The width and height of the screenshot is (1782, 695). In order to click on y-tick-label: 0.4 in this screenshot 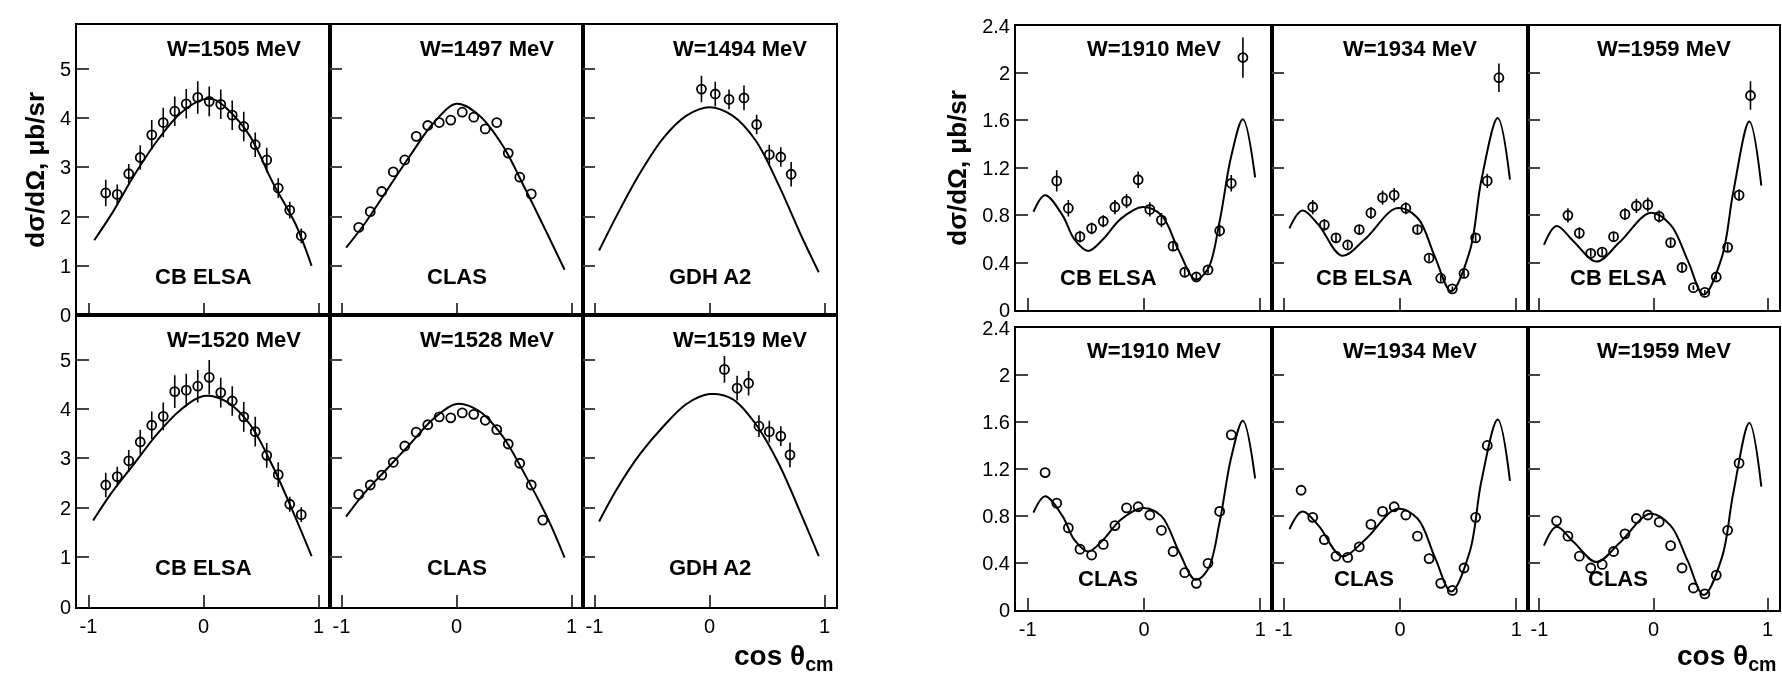, I will do `click(996, 563)`.